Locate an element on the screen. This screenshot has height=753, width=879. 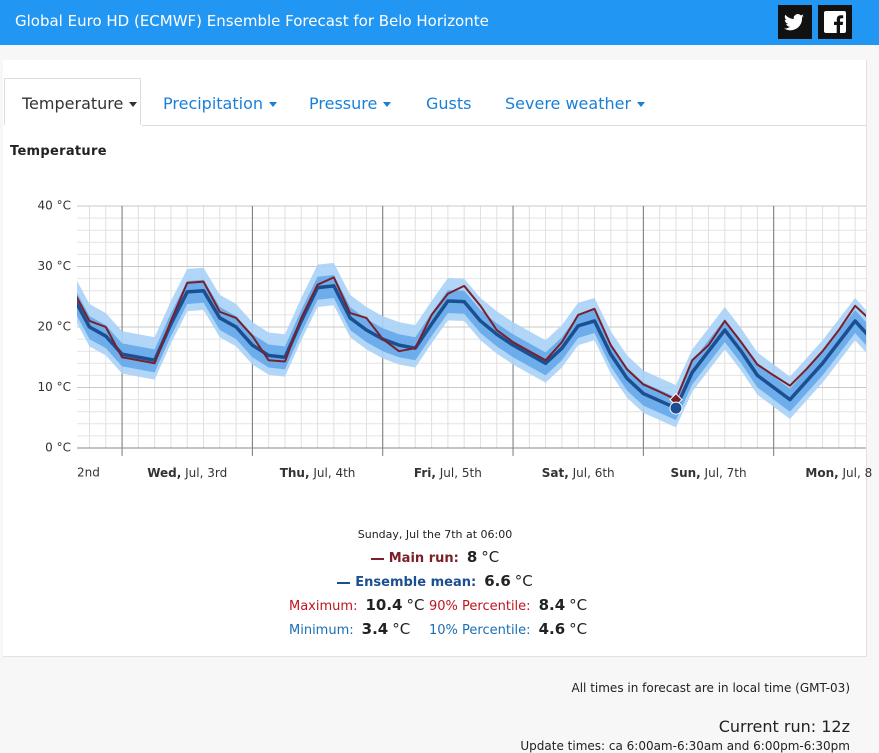
twitter-icon is located at coordinates (794, 22).